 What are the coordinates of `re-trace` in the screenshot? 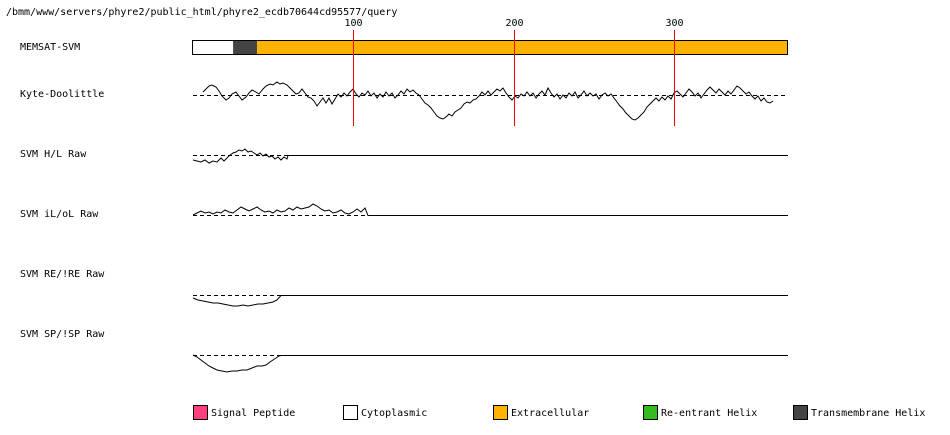 It's located at (490, 301).